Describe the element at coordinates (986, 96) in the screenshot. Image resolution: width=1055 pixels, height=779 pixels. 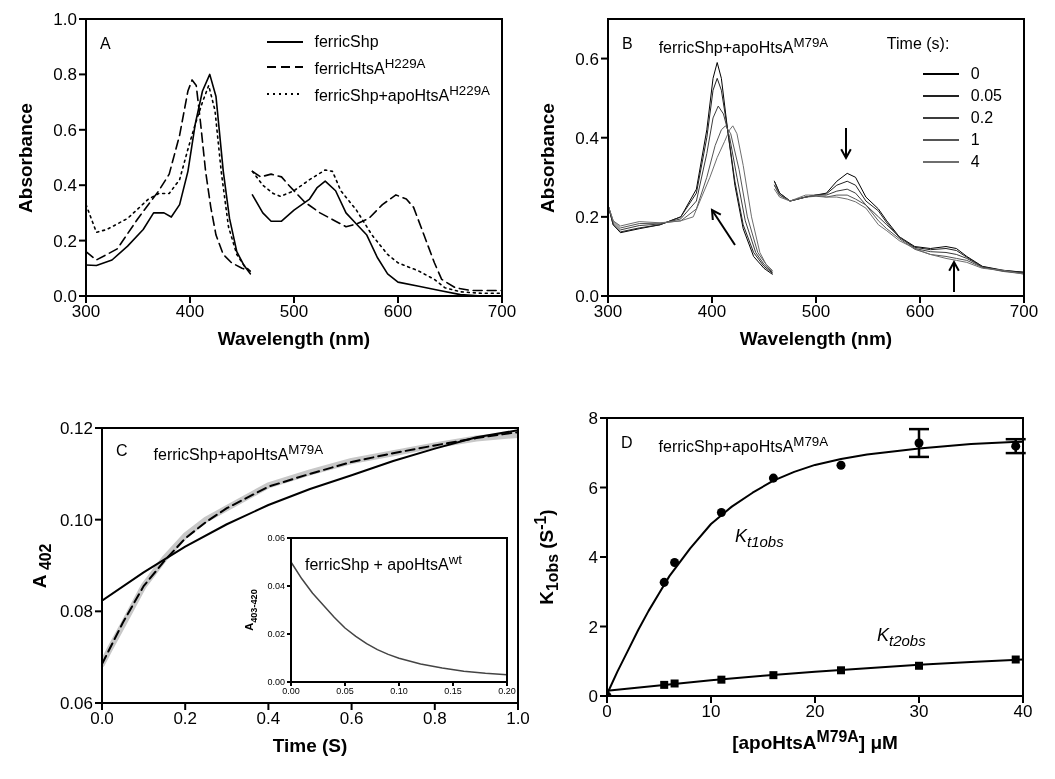
I see `legend-label: 0.05` at that location.